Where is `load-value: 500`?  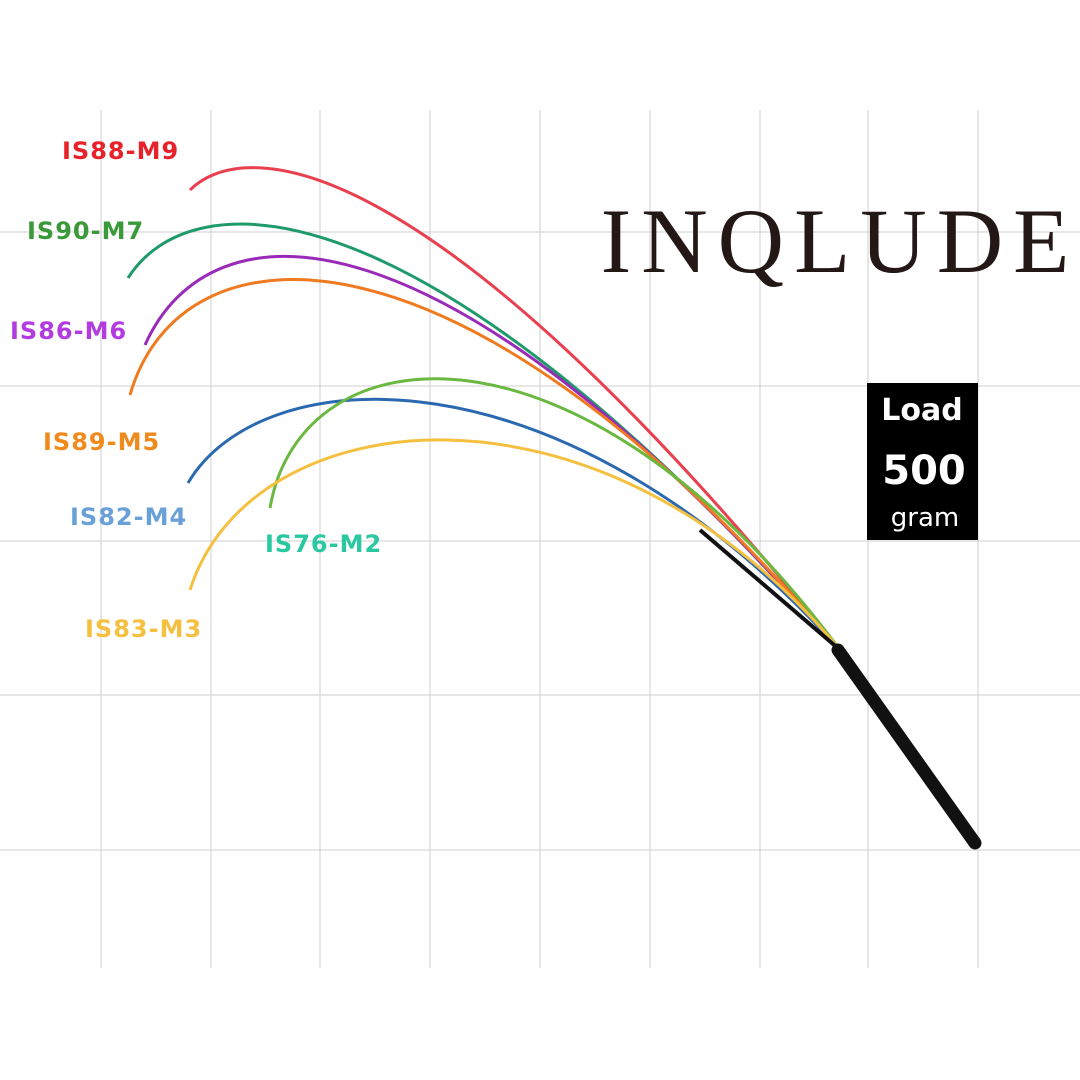
load-value: 500 is located at coordinates (924, 471).